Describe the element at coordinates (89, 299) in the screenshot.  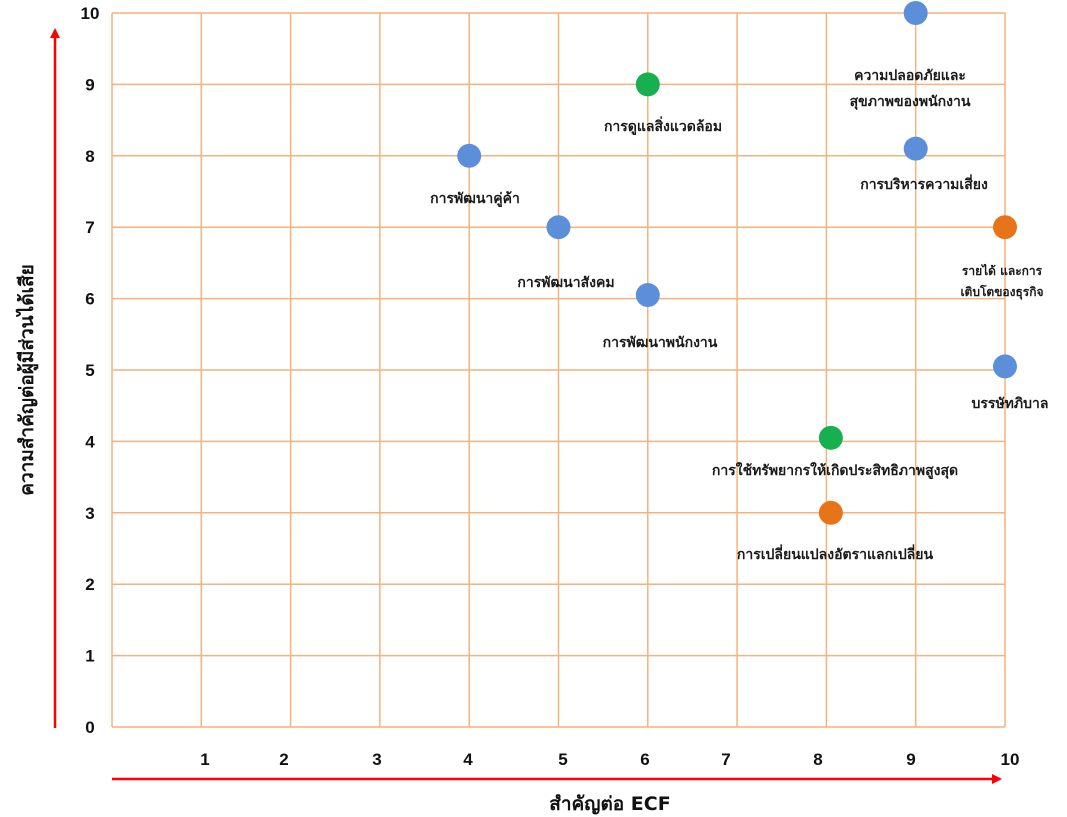
I see `y-tick-label: 6` at that location.